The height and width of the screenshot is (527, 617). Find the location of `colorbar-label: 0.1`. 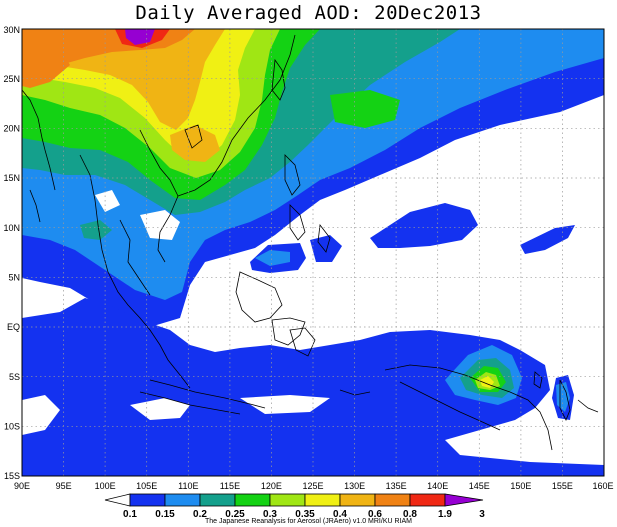

colorbar-label: 0.1 is located at coordinates (130, 514).